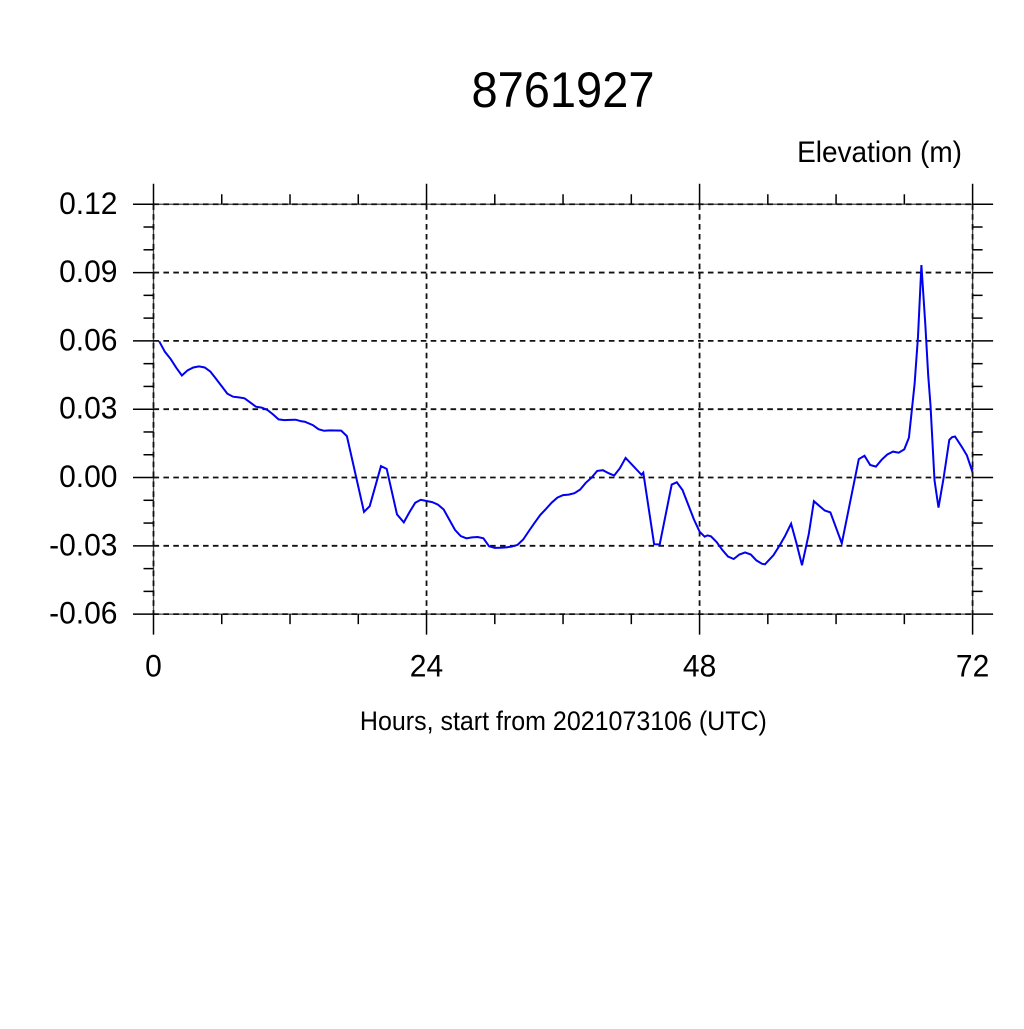  I want to click on svg-text: 0.03, so click(88, 408).